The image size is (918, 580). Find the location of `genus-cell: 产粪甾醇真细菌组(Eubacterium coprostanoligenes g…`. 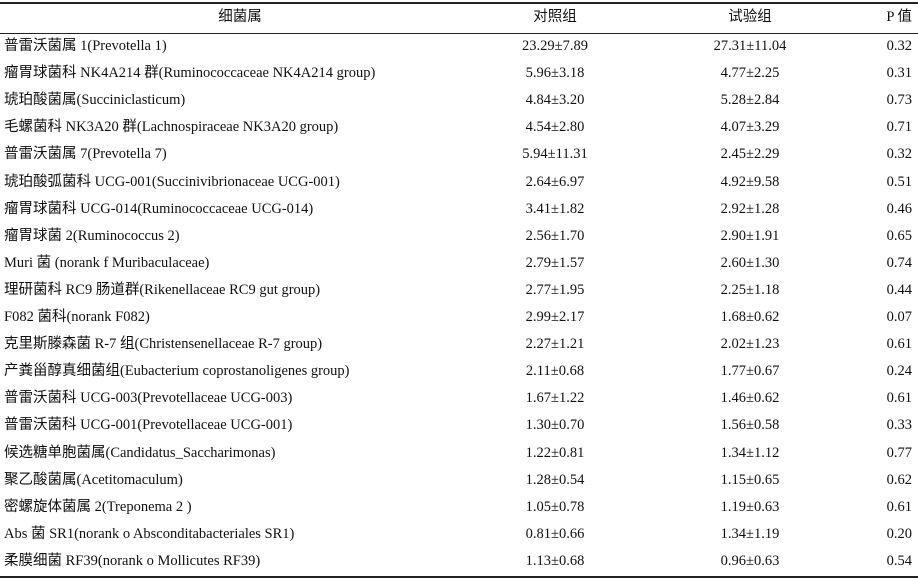

genus-cell: 产粪甾醇真细菌组(Eubacterium coprostanoligenes g… is located at coordinates (177, 371).